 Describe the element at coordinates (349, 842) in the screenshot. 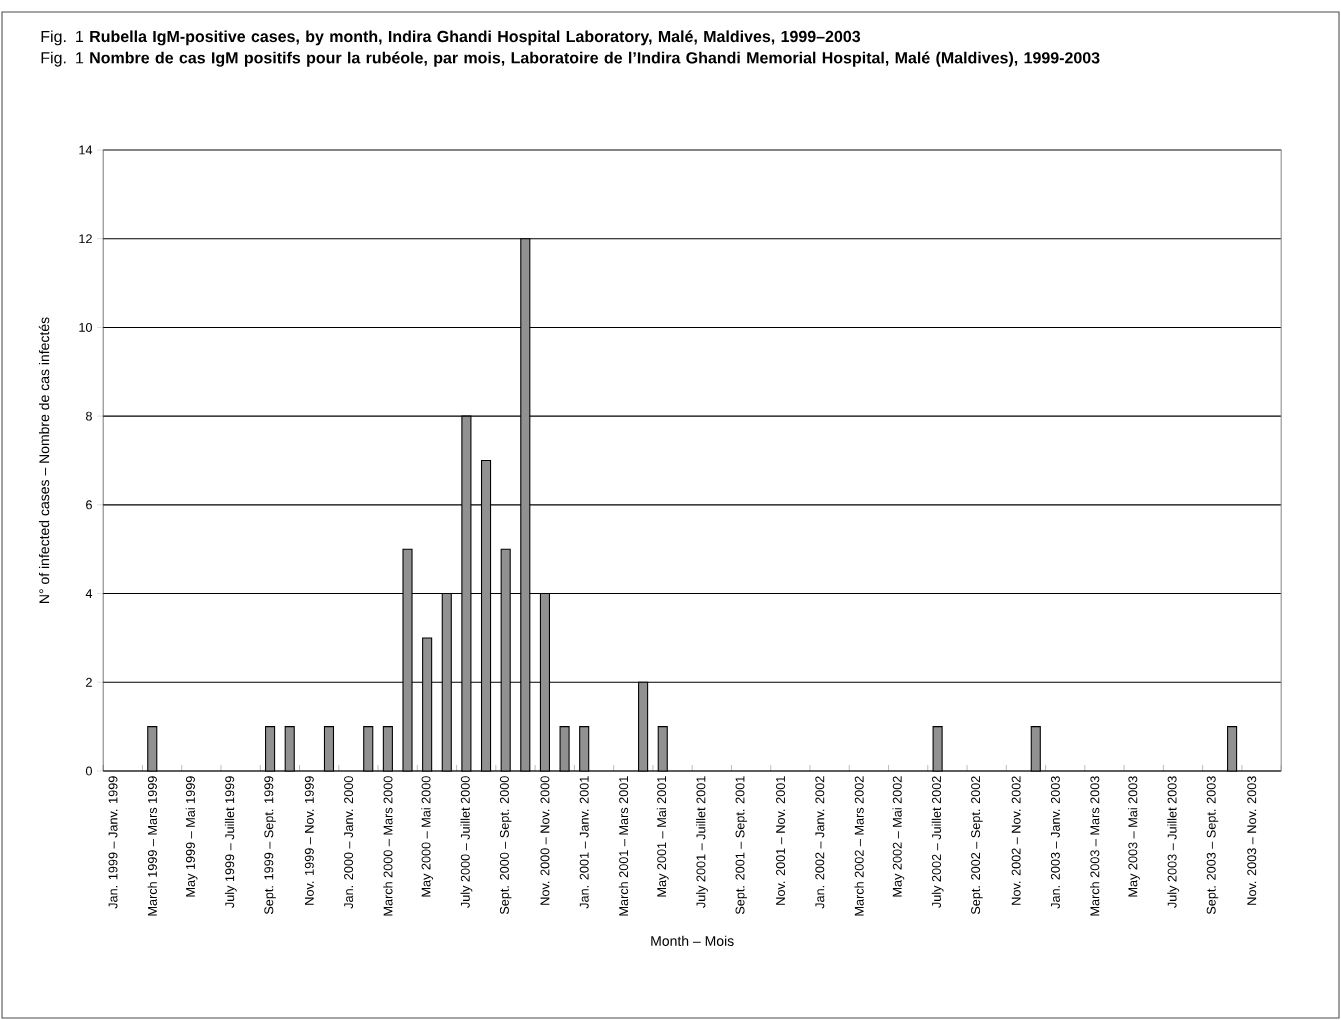

I see `x-tick-label: Jan. 2000 – Janv. 2000` at that location.